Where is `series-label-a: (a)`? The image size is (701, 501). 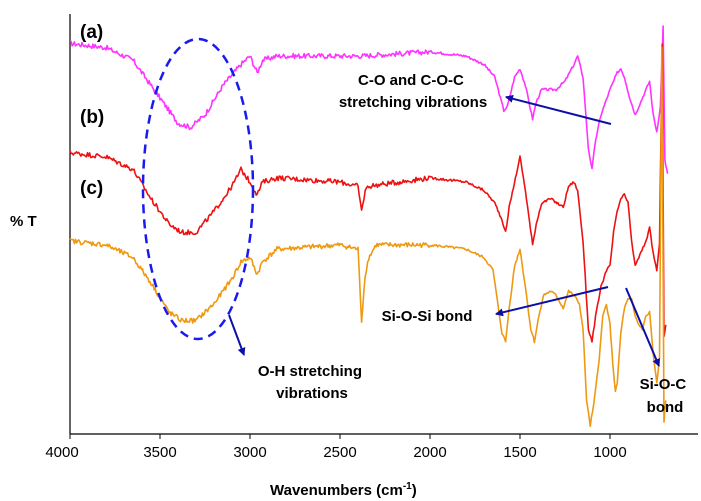 series-label-a: (a) is located at coordinates (91, 32).